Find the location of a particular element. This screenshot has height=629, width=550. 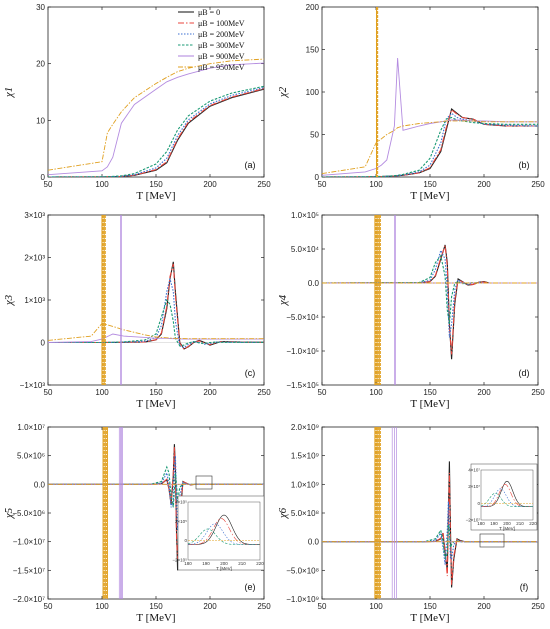

inset-e: 180 190 200 210 220 −2×10⁵ 0 2×10⁵ 4×10⁵ T [MeV] is located at coordinates (218, 533).